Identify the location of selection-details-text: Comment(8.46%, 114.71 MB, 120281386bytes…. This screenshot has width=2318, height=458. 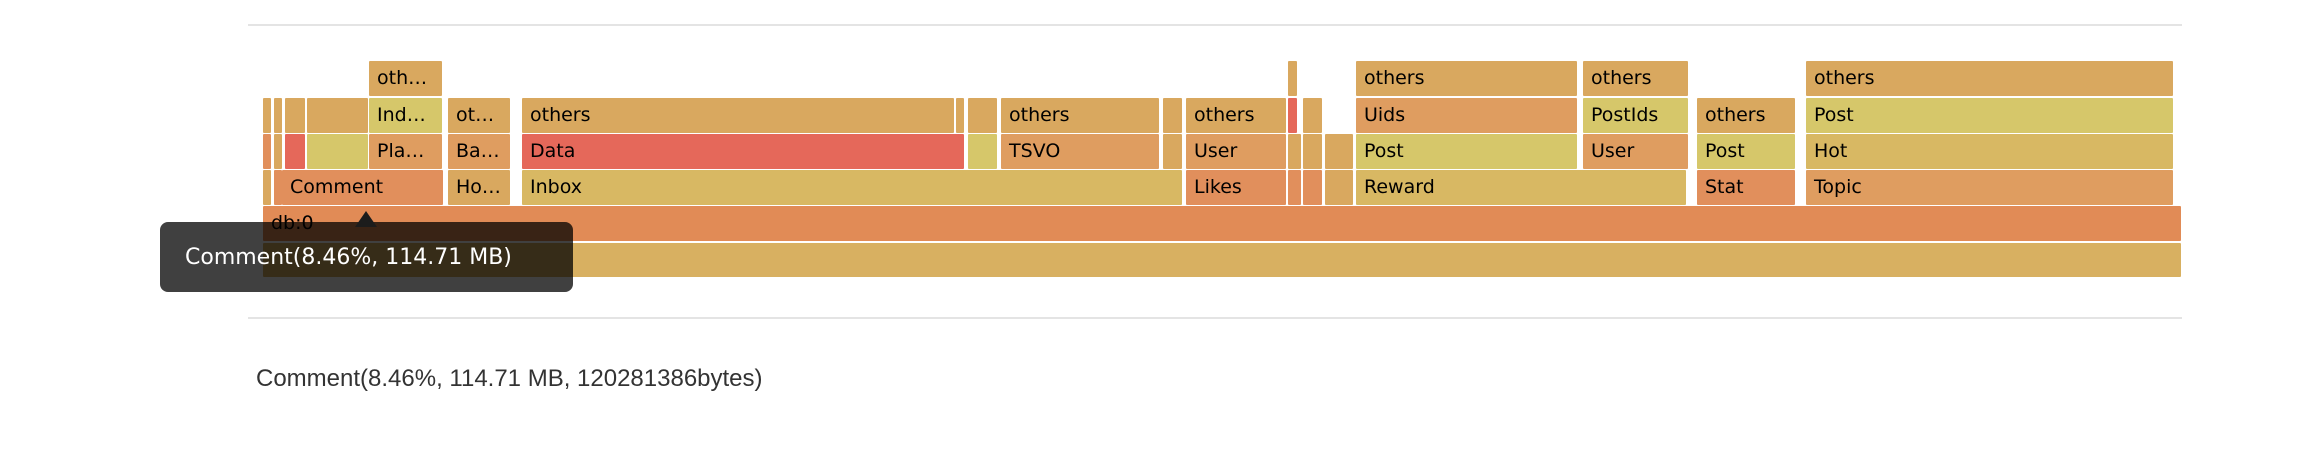
(509, 378).